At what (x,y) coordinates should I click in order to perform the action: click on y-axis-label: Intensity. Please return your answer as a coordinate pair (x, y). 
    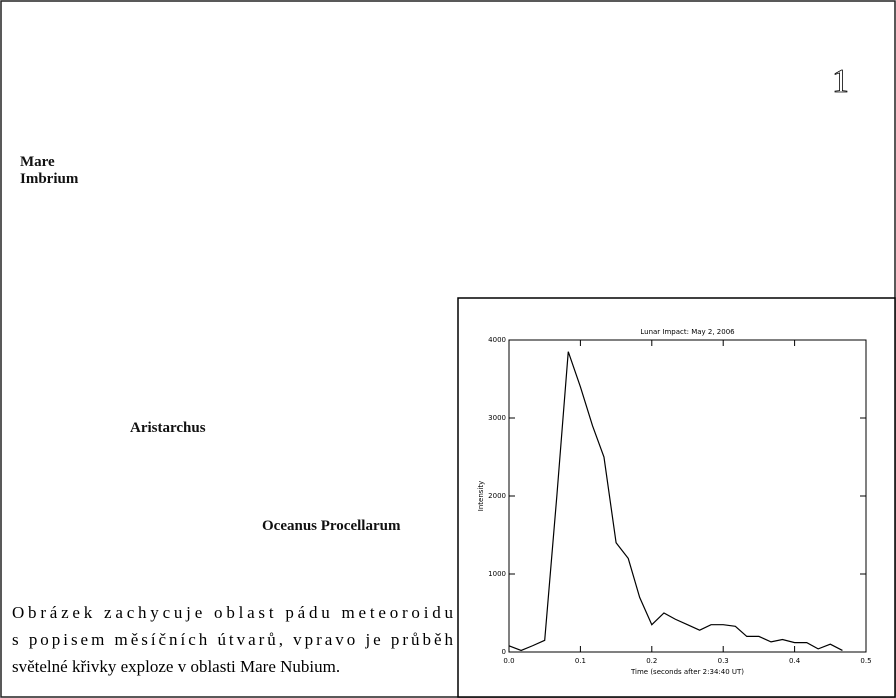
    Looking at the image, I should click on (481, 496).